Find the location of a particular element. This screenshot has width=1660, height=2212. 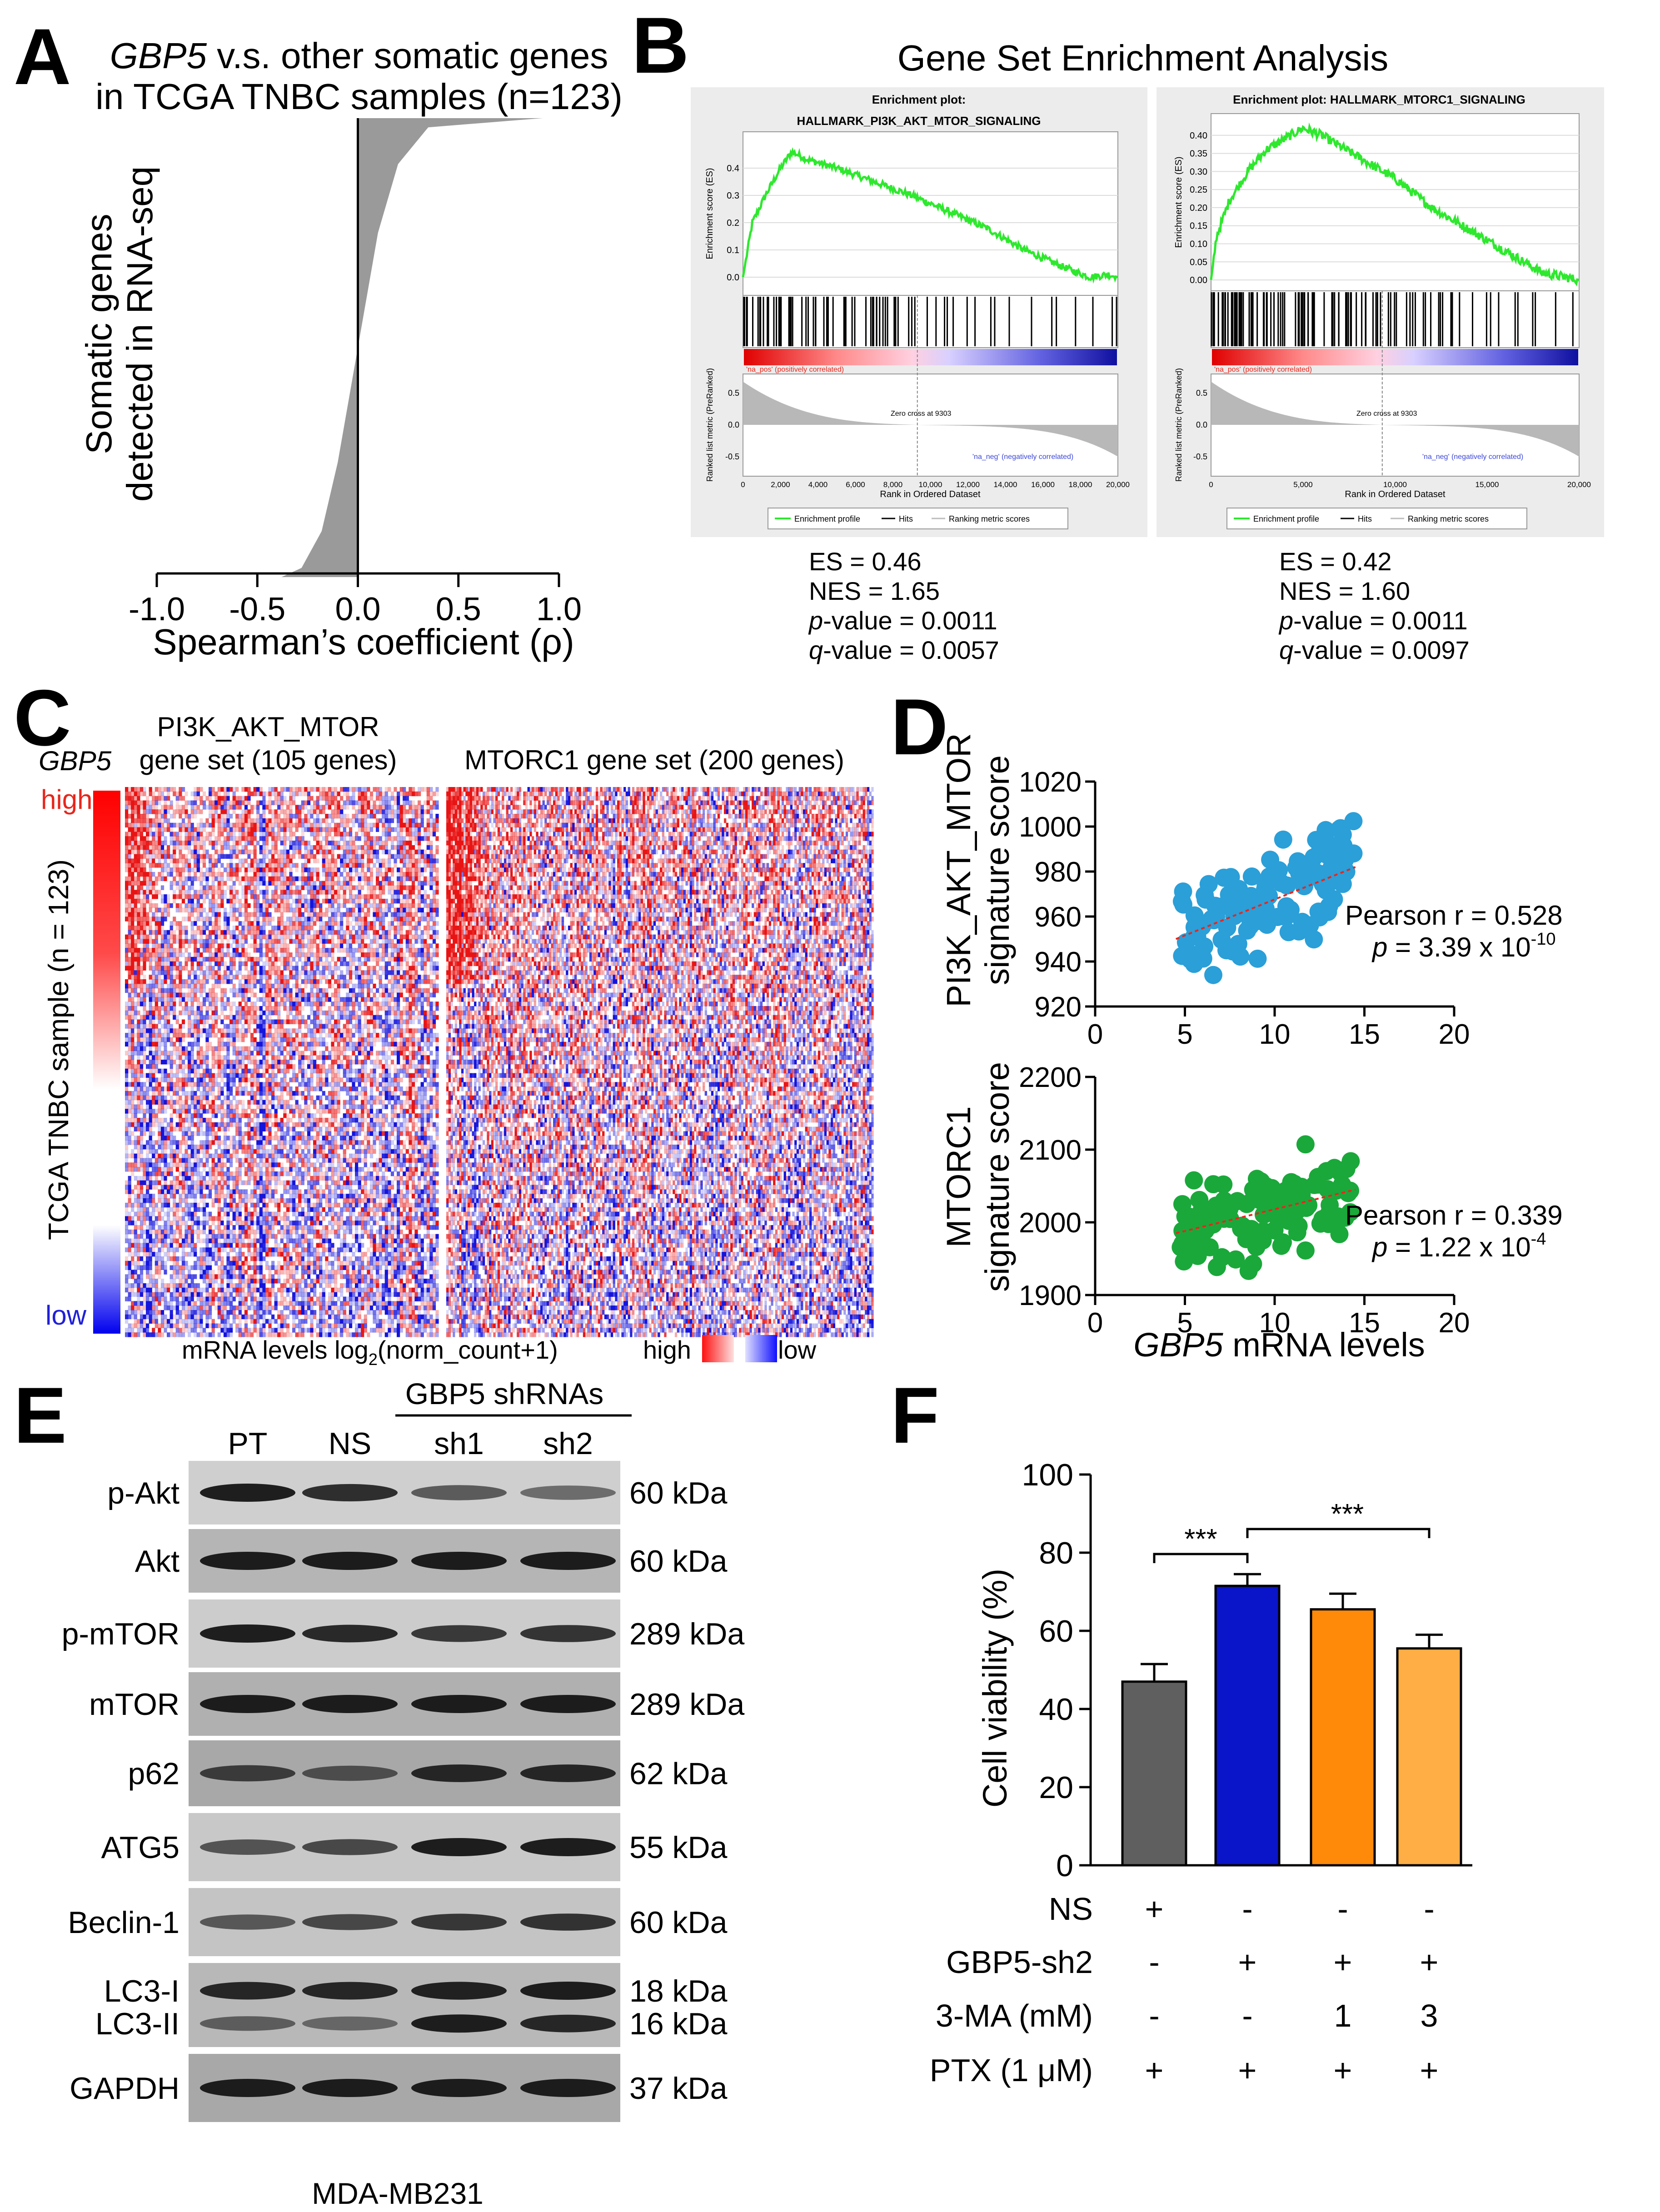

rank-x-tick-label: 18,000 is located at coordinates (1080, 484).